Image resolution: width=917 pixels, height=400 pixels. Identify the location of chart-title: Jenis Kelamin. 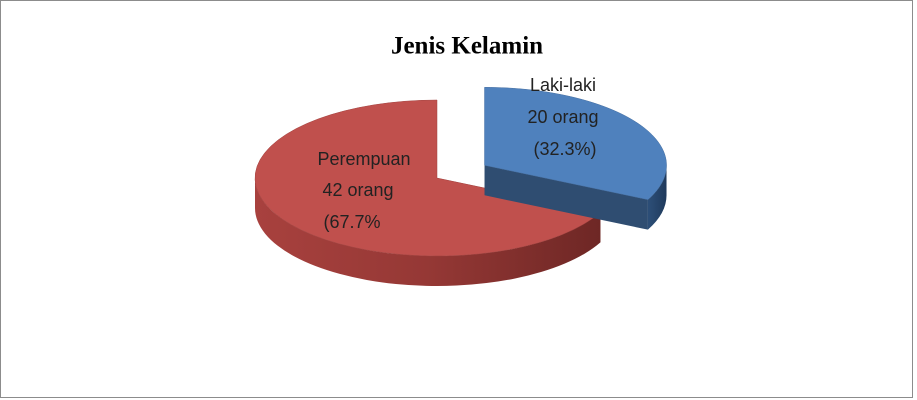
(467, 46).